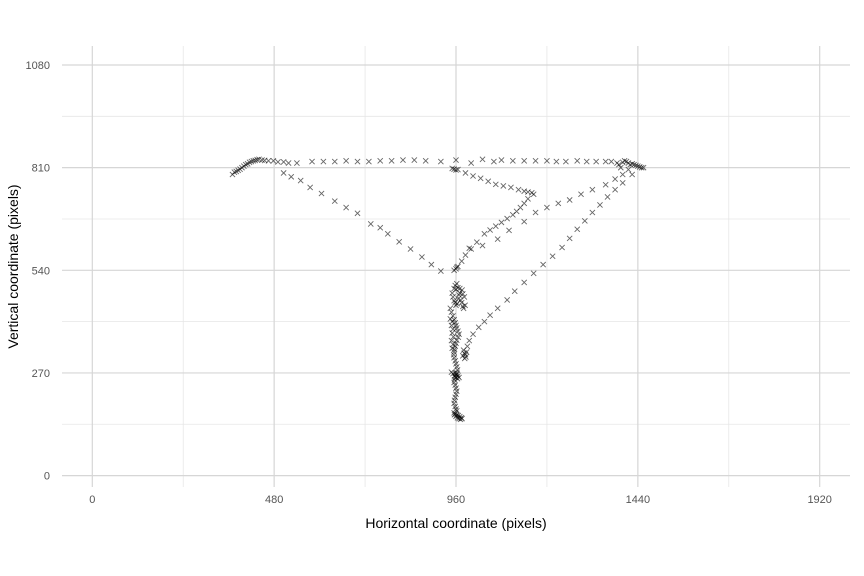 The image size is (864, 576). Describe the element at coordinates (38, 66) in the screenshot. I see `y-tick-label: 1080` at that location.